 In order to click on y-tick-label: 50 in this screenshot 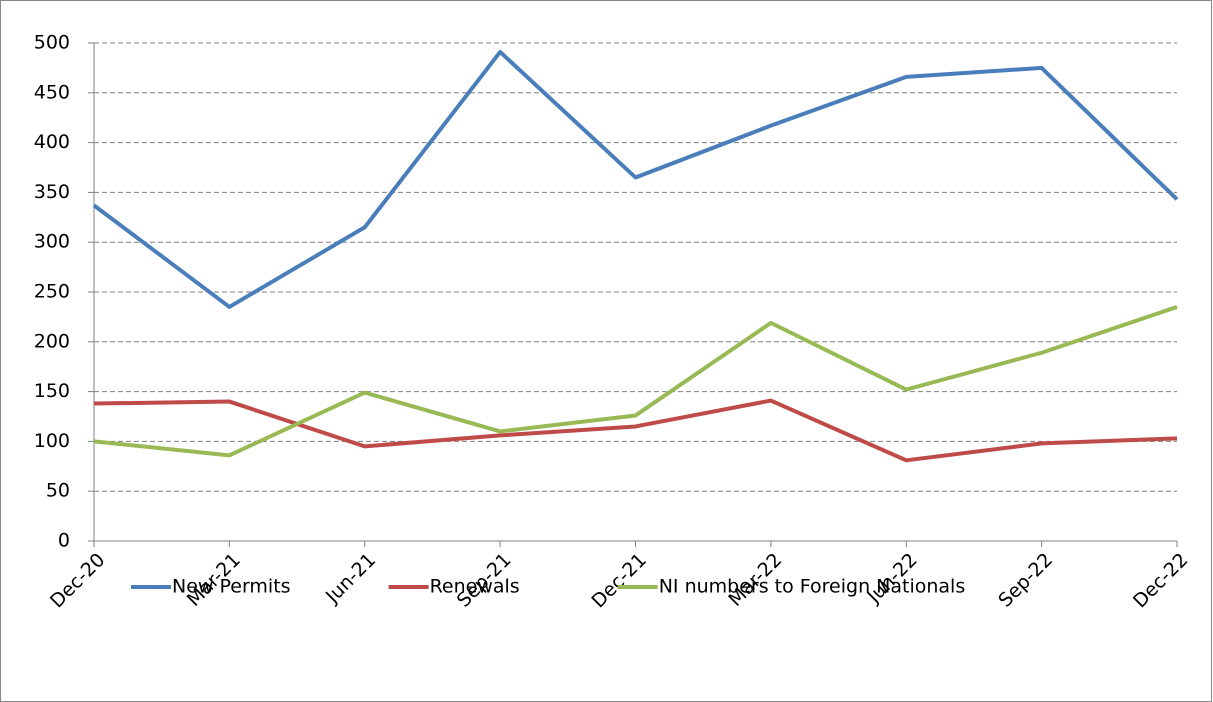, I will do `click(58, 491)`.